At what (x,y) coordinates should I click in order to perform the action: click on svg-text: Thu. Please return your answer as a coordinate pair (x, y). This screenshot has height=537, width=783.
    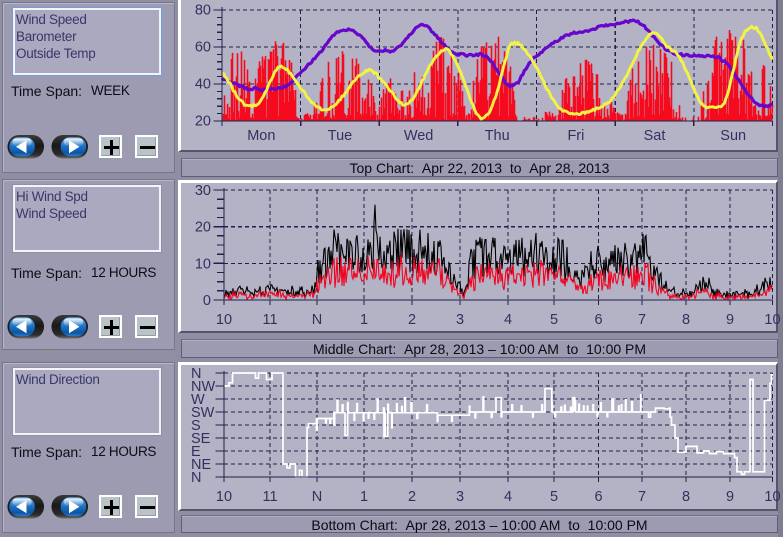
    Looking at the image, I should click on (497, 136).